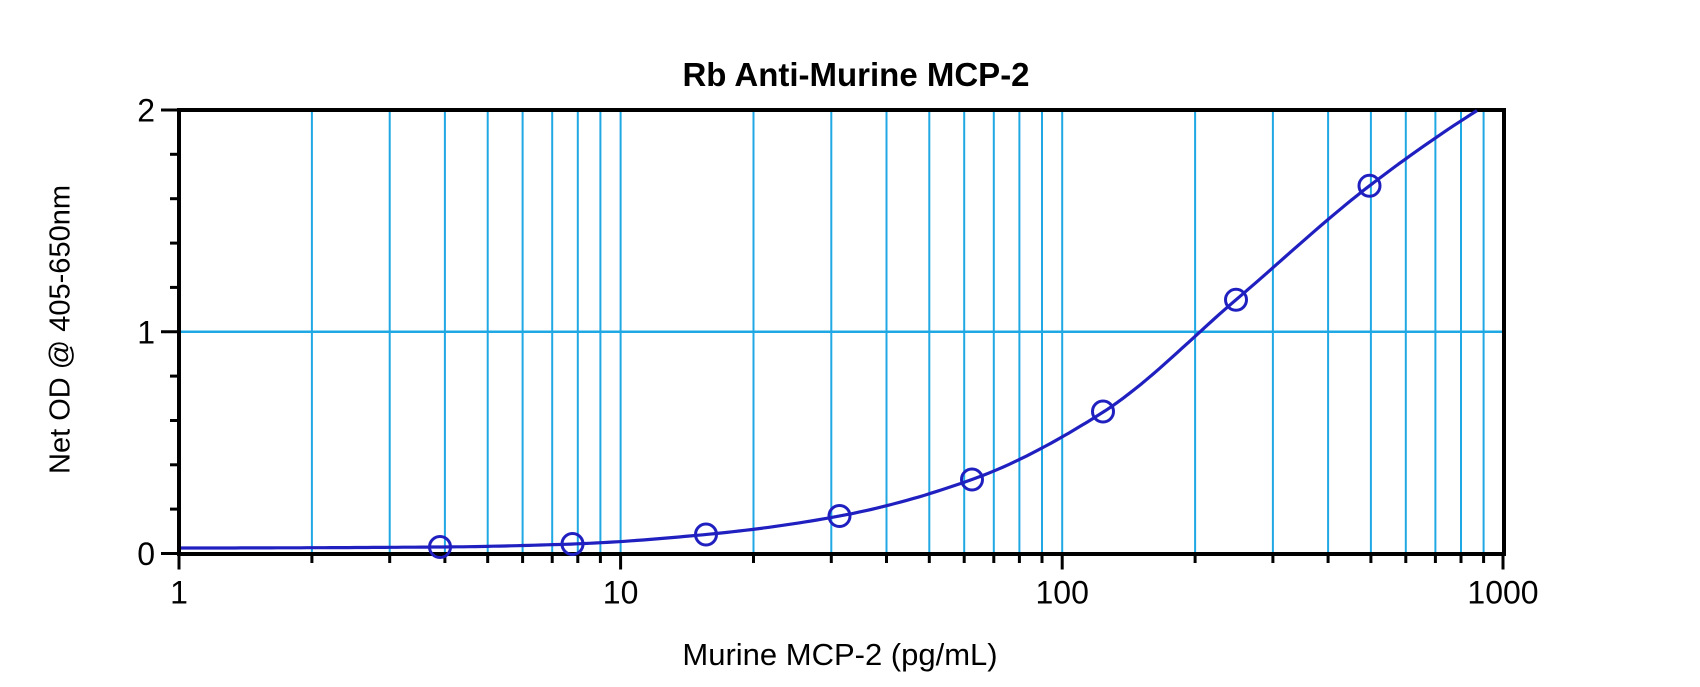  What do you see at coordinates (839, 654) in the screenshot?
I see `svg-text: Murine MCP-2 (pg/mL)` at bounding box center [839, 654].